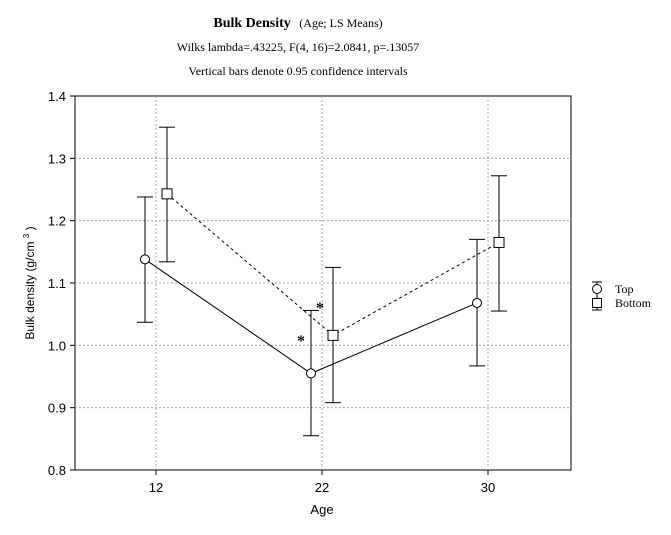 This screenshot has width=671, height=535. Describe the element at coordinates (57, 96) in the screenshot. I see `y-tick-label: 1.4` at that location.